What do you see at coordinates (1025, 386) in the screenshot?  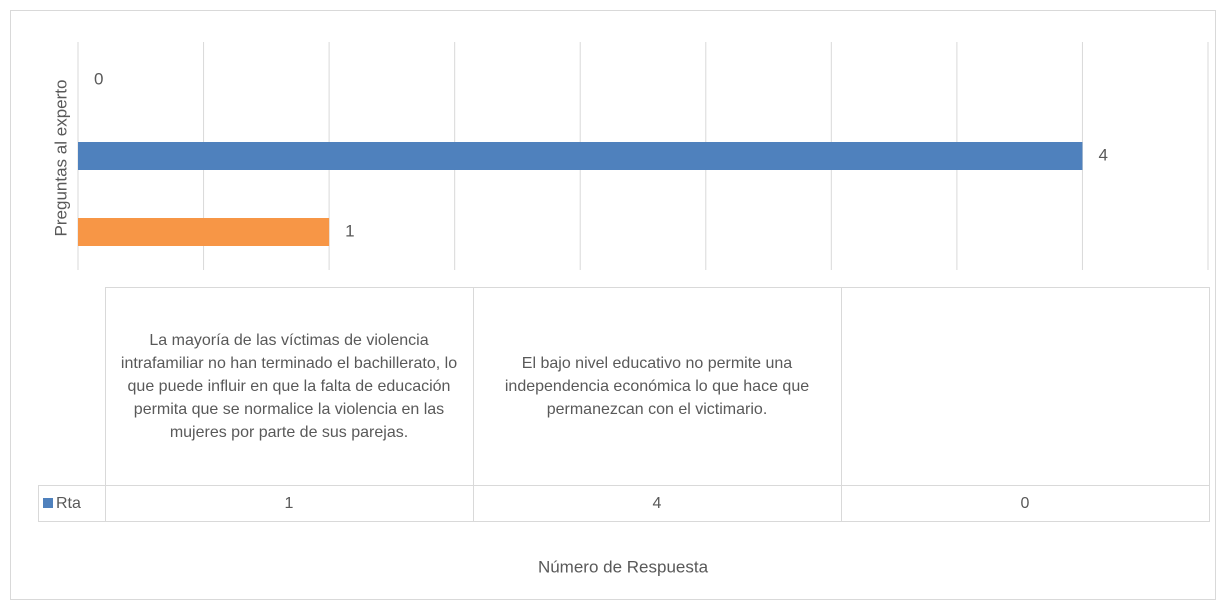 I see `category-label` at bounding box center [1025, 386].